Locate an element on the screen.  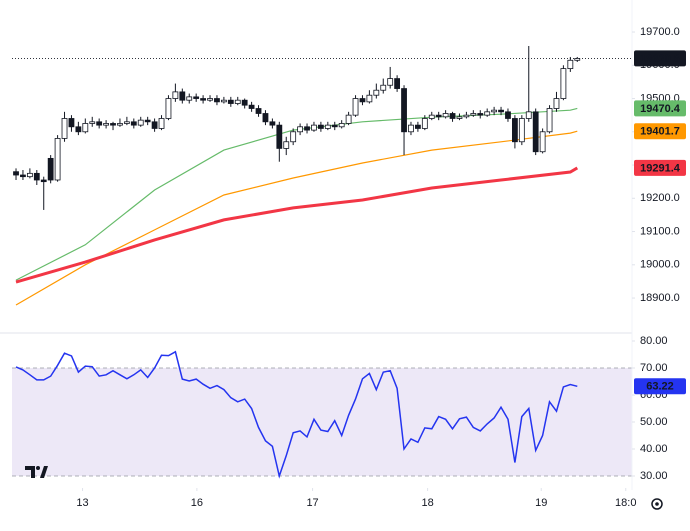
price-badge-label: 63.22 is located at coordinates (660, 387).